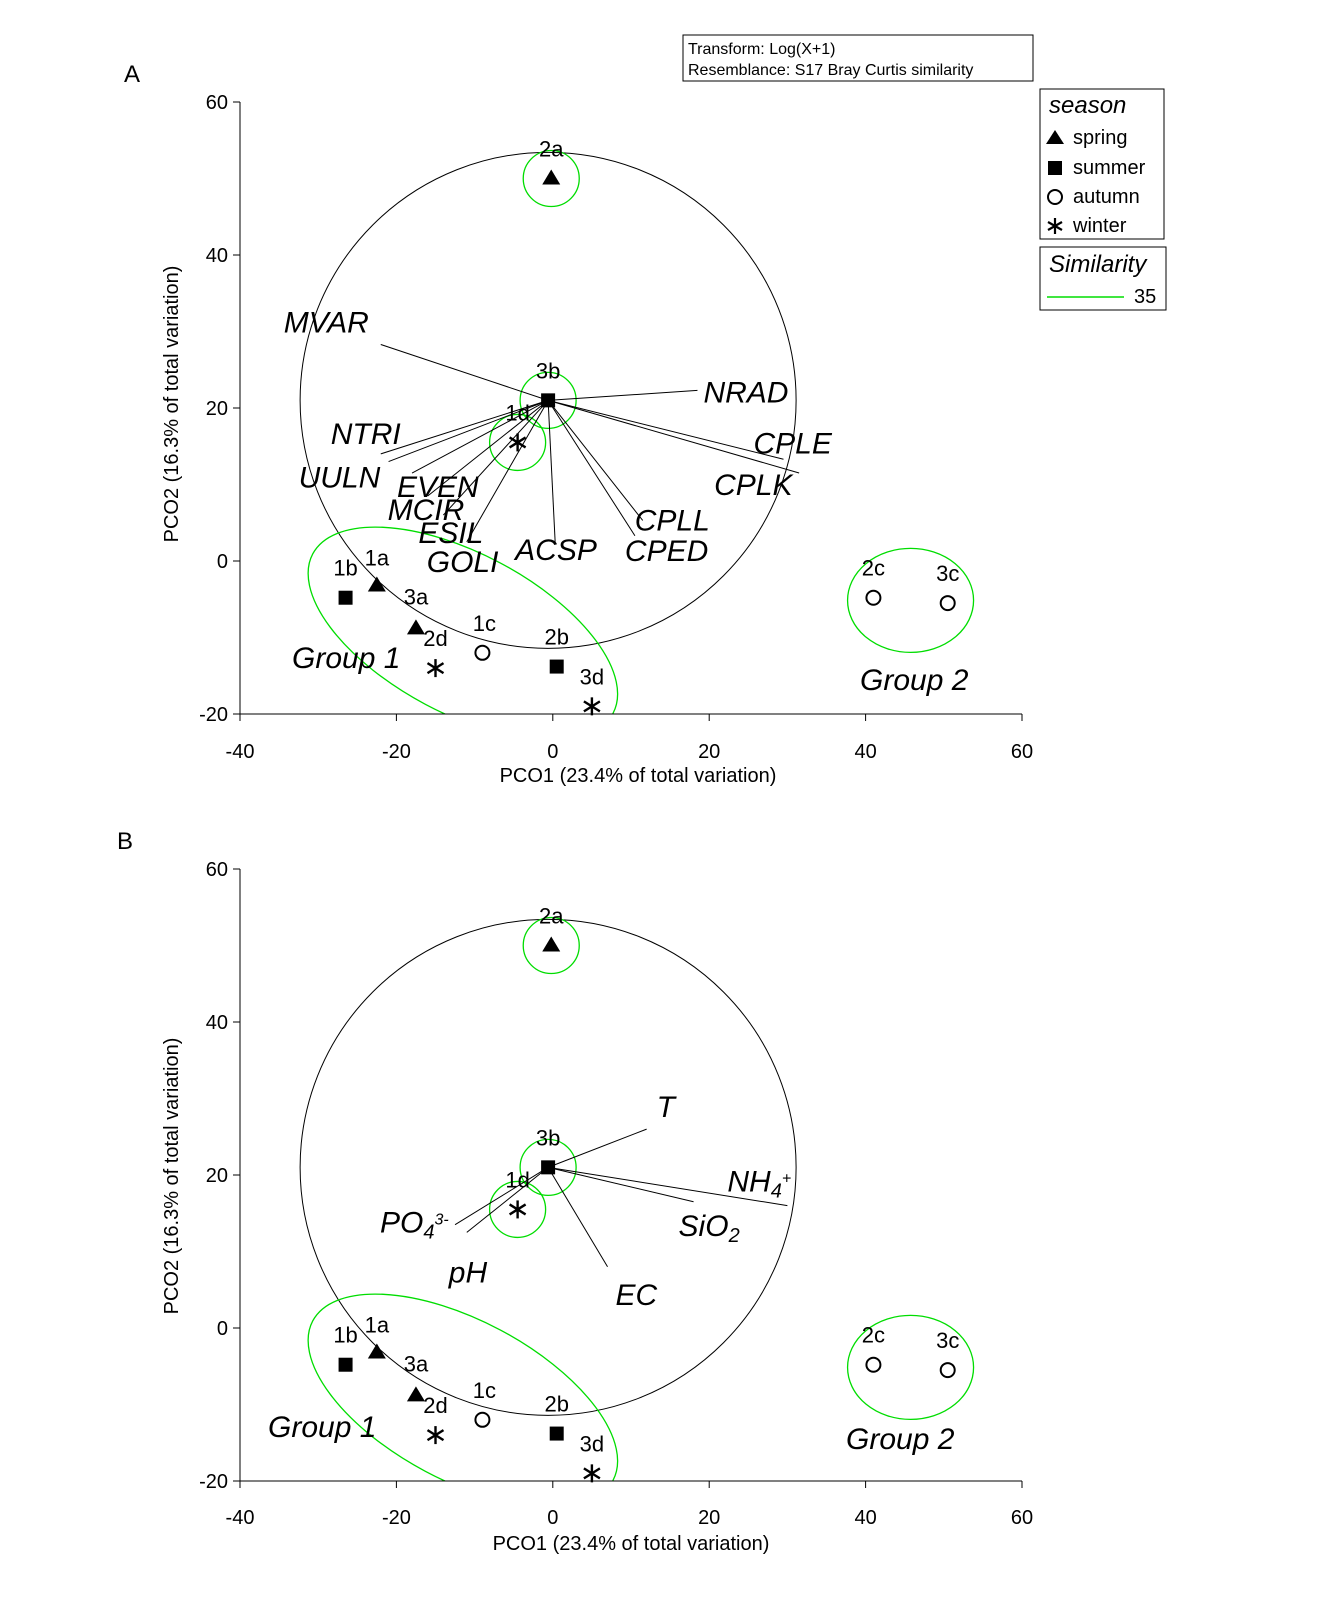  What do you see at coordinates (172, 1176) in the screenshot?
I see `panel-b-y-axis-label: PCO2 (16.3% of total variation)` at bounding box center [172, 1176].